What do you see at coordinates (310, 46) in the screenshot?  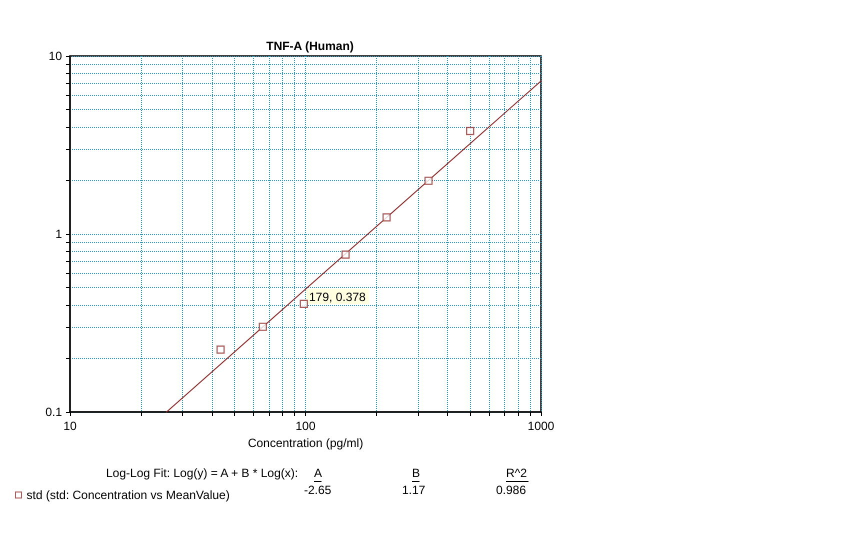 I see `chart-title: TNF-A (Human)` at bounding box center [310, 46].